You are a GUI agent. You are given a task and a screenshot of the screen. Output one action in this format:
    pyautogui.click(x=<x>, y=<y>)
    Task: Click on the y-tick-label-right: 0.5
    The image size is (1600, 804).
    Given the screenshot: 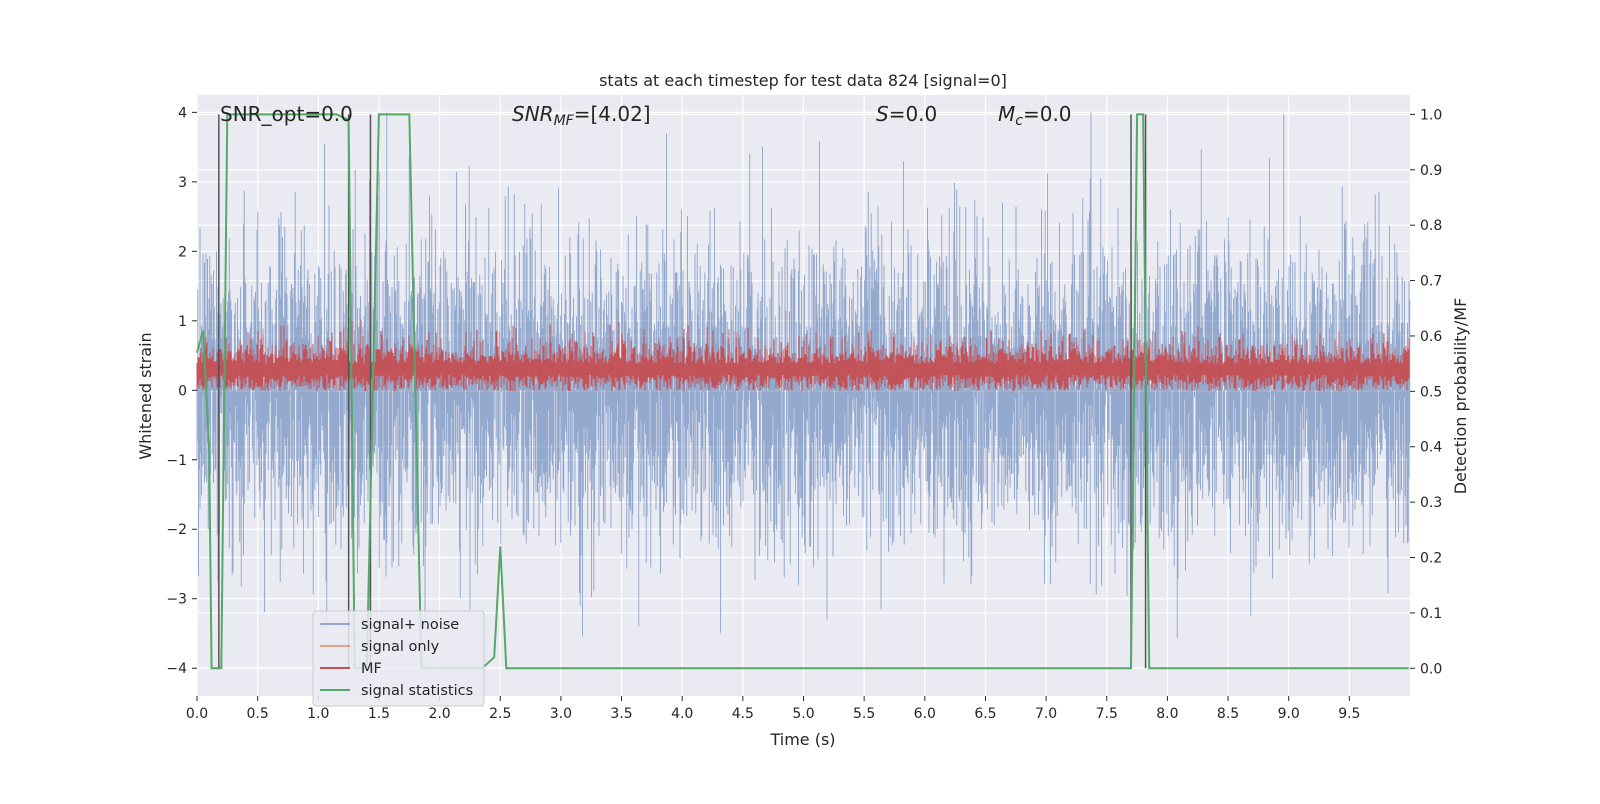 What is the action you would take?
    pyautogui.click(x=1431, y=392)
    